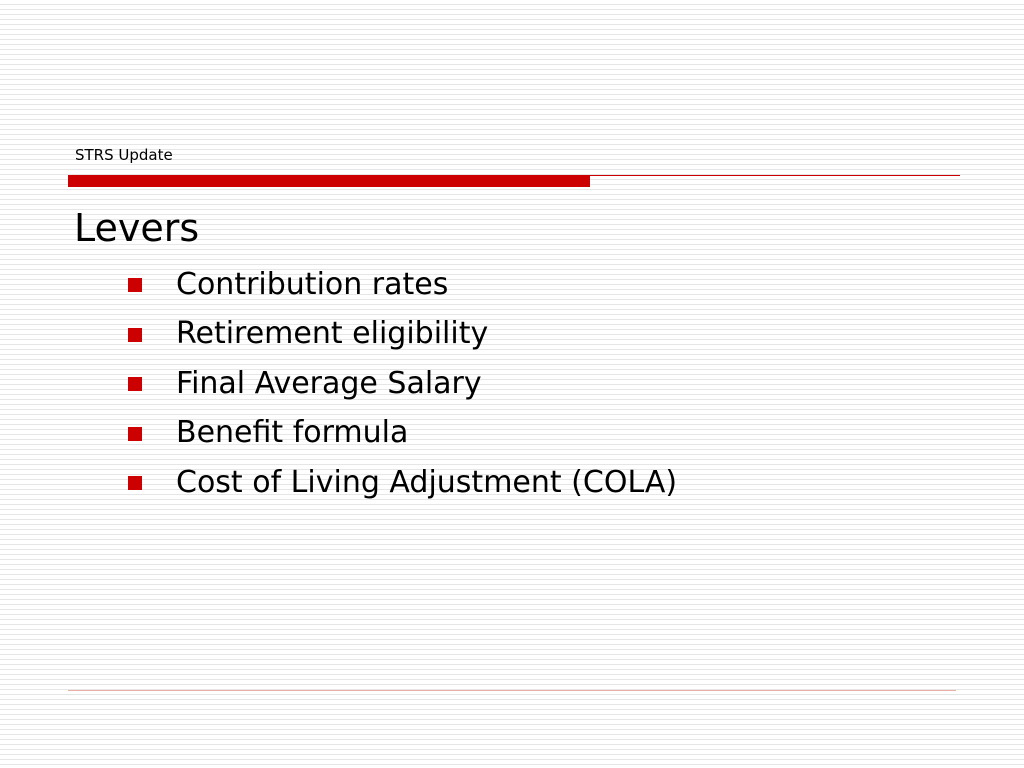 The image size is (1024, 768). What do you see at coordinates (137, 228) in the screenshot?
I see `slide-title: Levers` at bounding box center [137, 228].